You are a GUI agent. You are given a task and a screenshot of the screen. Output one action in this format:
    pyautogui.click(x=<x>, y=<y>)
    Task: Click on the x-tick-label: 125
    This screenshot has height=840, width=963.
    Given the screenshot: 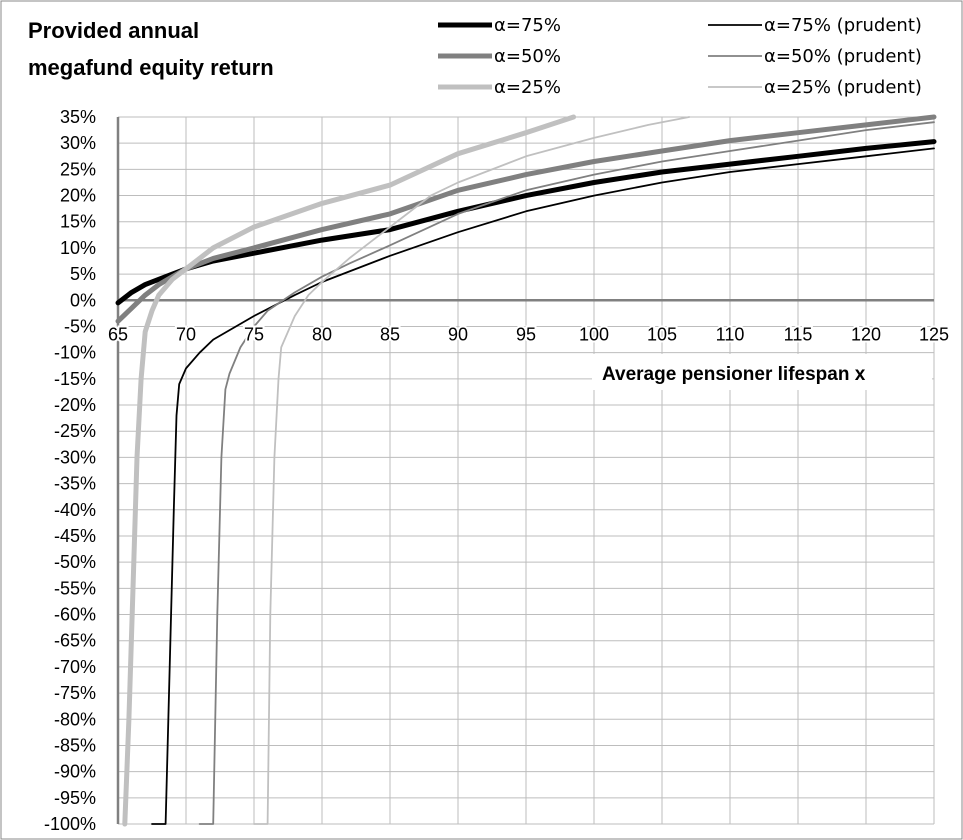 What is the action you would take?
    pyautogui.click(x=934, y=334)
    